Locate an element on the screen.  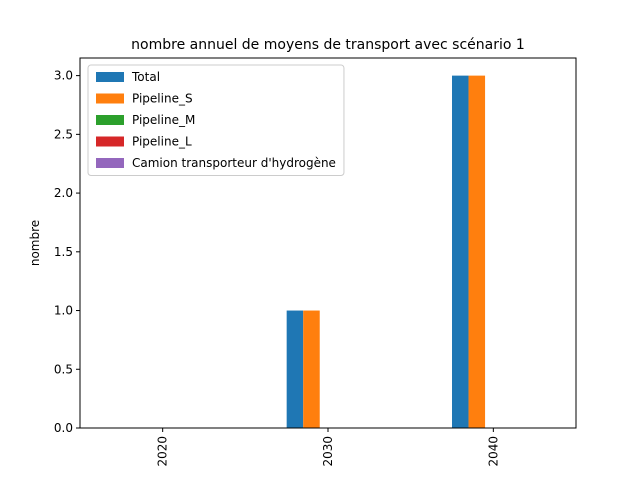
y-tick-label: 3.0 is located at coordinates (63, 76).